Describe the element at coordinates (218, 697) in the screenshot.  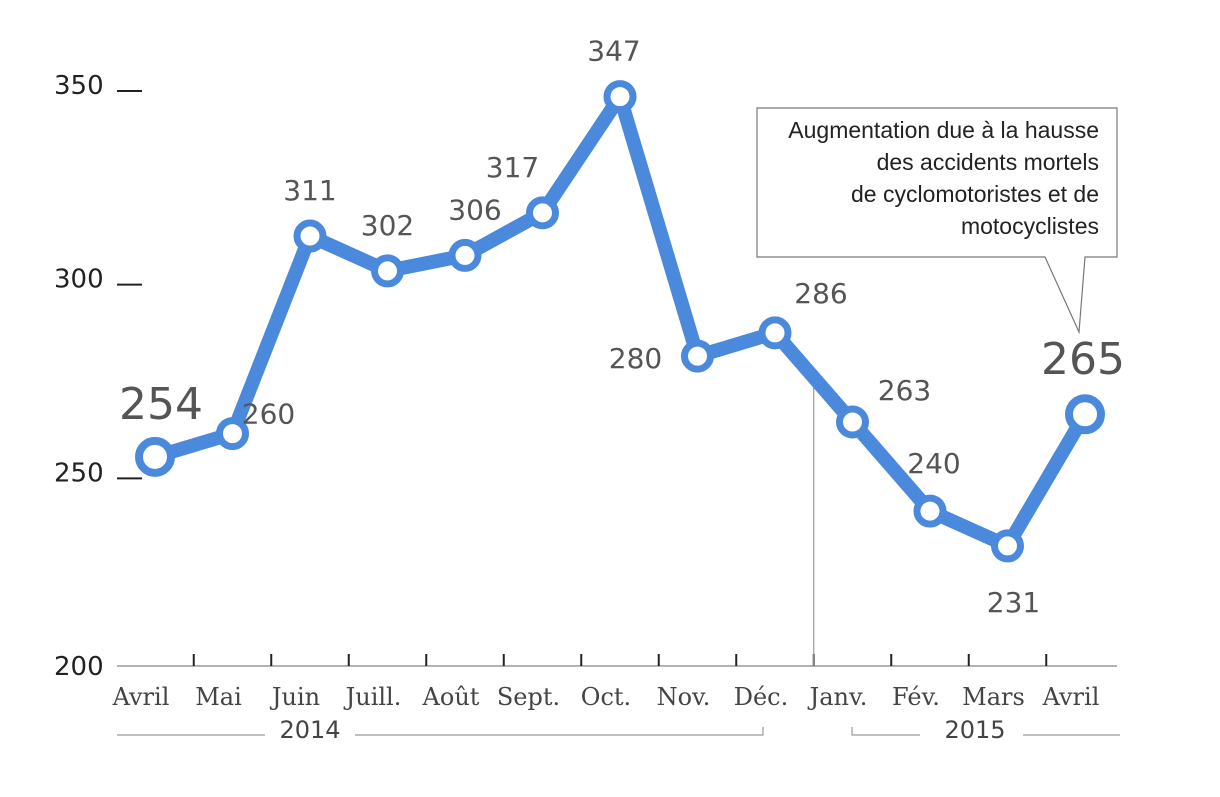
I see `x-tick-label: Mai` at that location.